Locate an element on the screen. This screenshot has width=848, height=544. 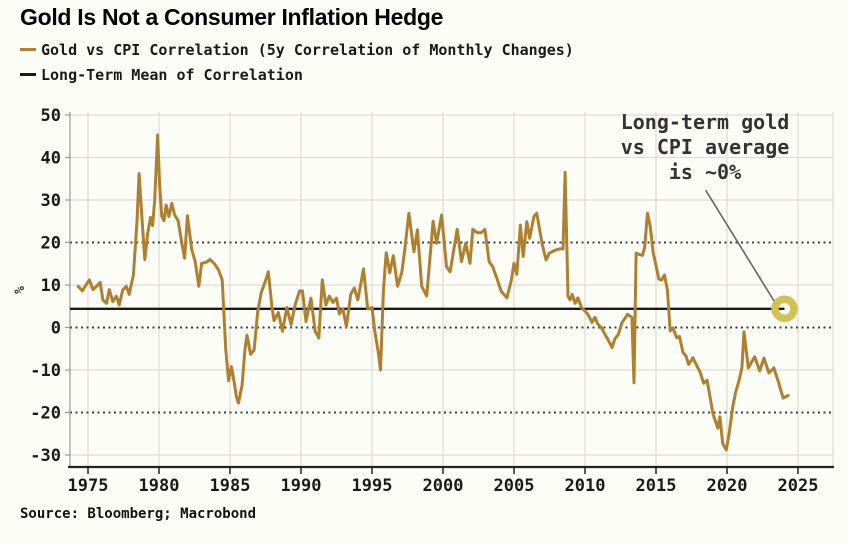
y-tick-label: 30 is located at coordinates (51, 201).